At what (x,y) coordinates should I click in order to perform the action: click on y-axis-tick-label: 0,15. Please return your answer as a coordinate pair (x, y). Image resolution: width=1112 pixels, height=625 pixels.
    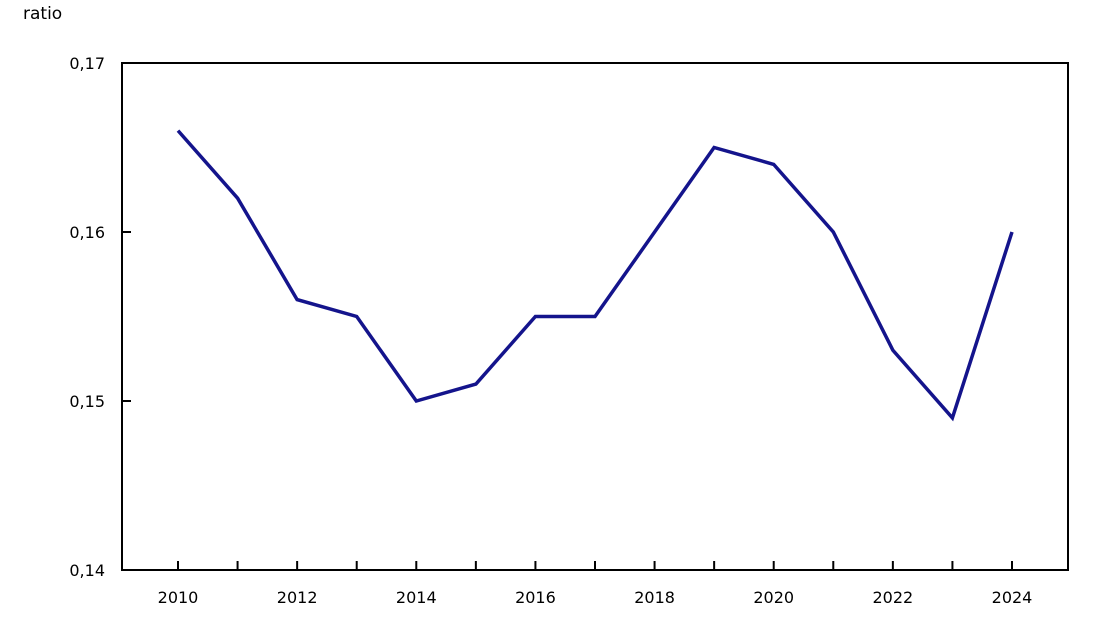
    Looking at the image, I should click on (87, 401).